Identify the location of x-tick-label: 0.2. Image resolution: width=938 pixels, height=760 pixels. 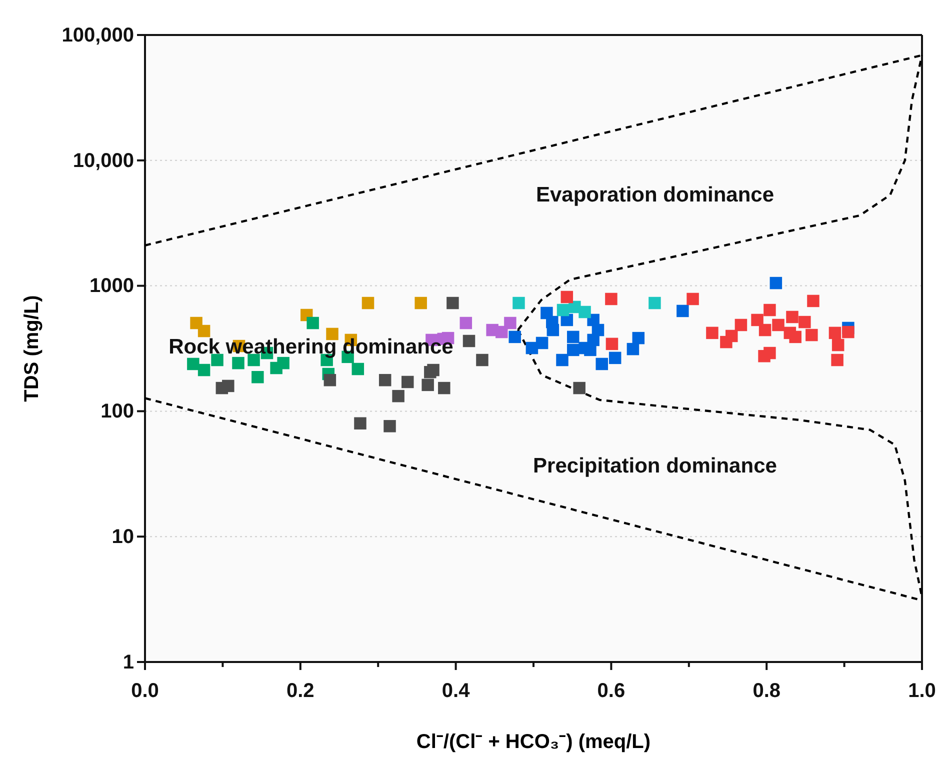
(300, 691).